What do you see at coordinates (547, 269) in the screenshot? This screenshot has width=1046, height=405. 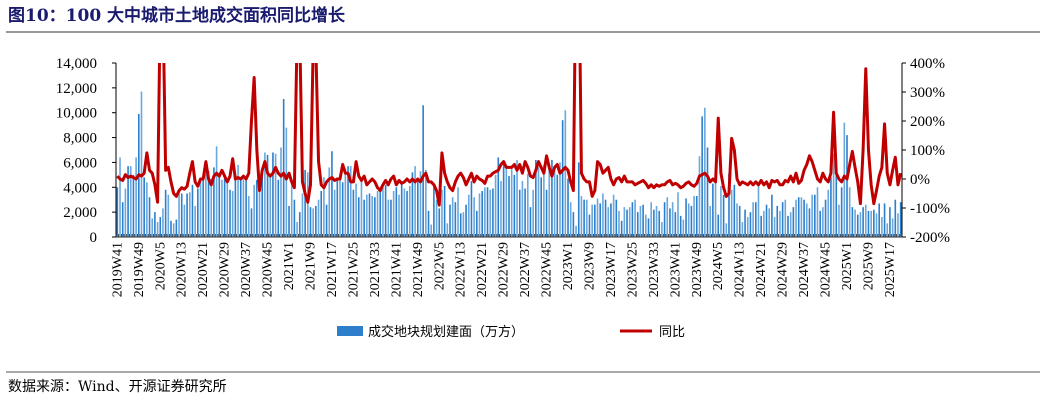 I see `x-tick-label: 2022W45` at bounding box center [547, 269].